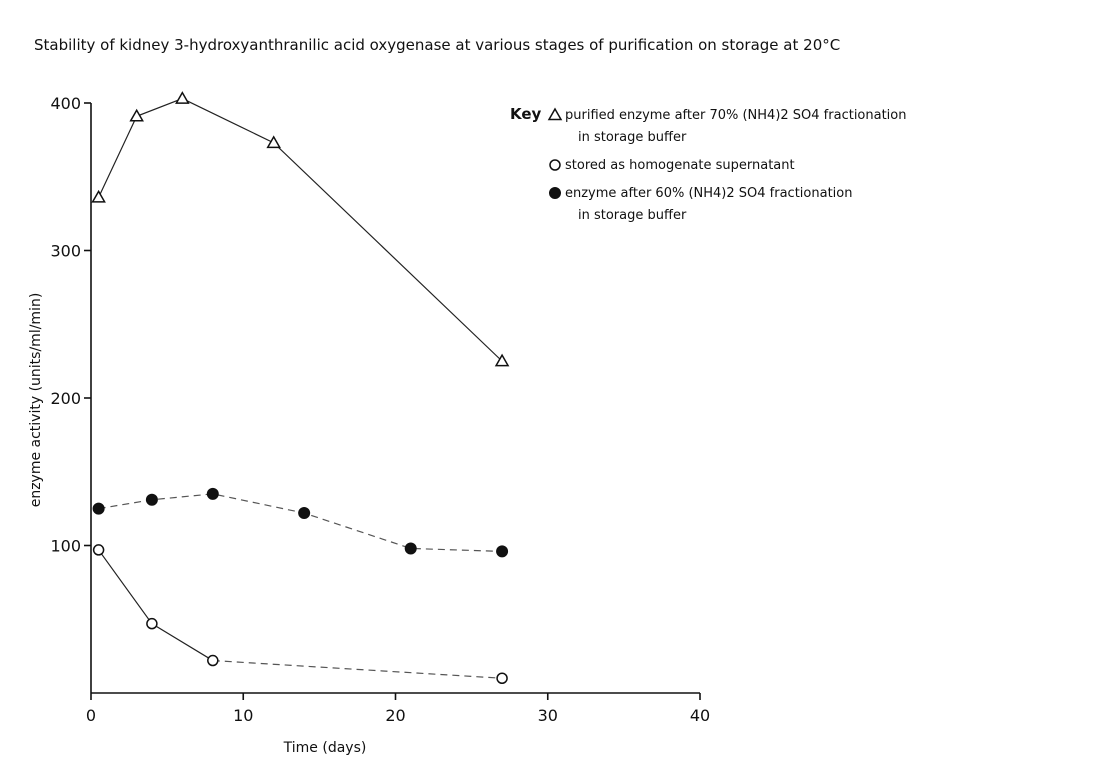  Describe the element at coordinates (548, 715) in the screenshot. I see `x-tick-label: 30` at that location.